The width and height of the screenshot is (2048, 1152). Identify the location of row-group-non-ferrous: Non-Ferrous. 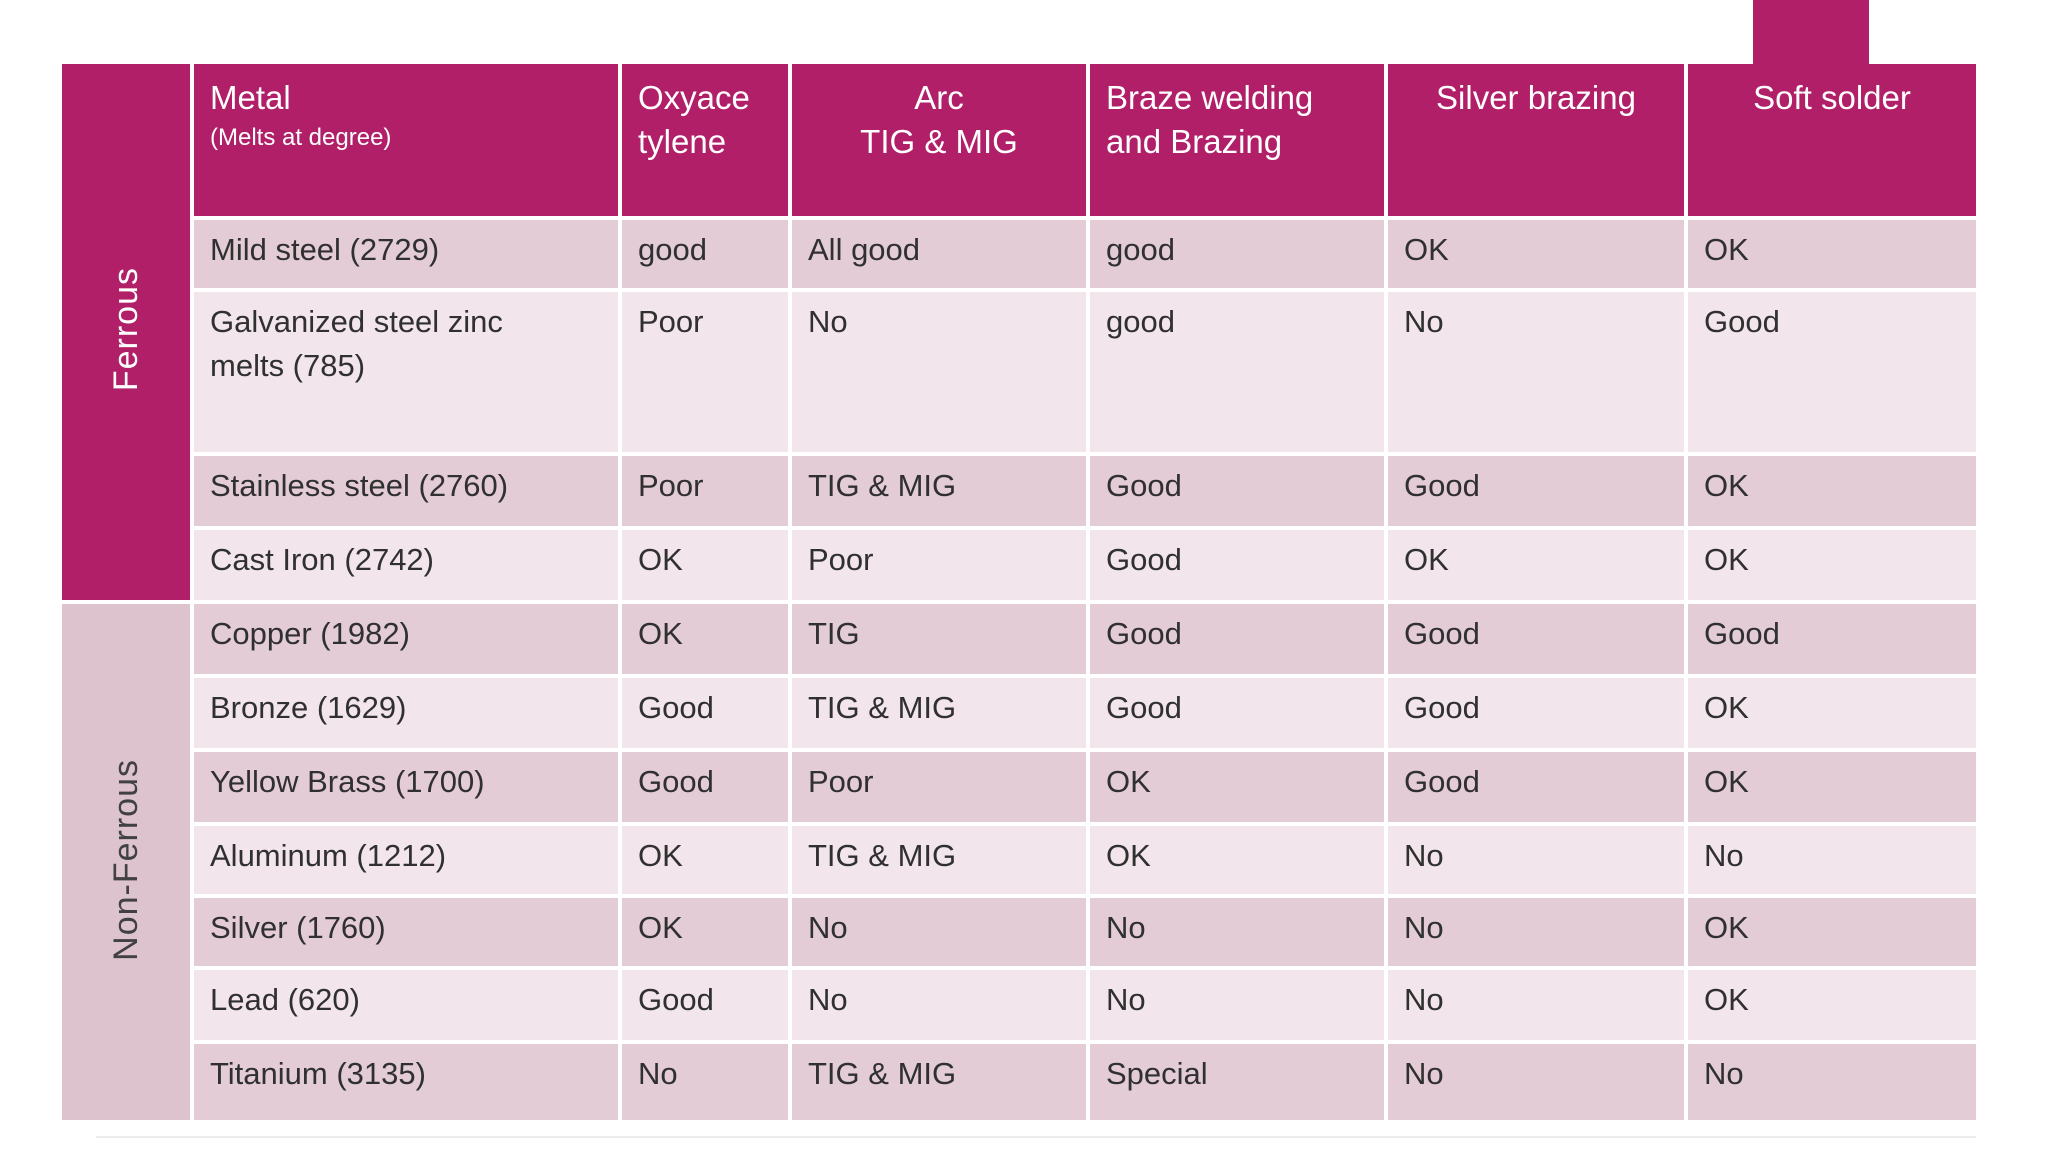
(126, 862).